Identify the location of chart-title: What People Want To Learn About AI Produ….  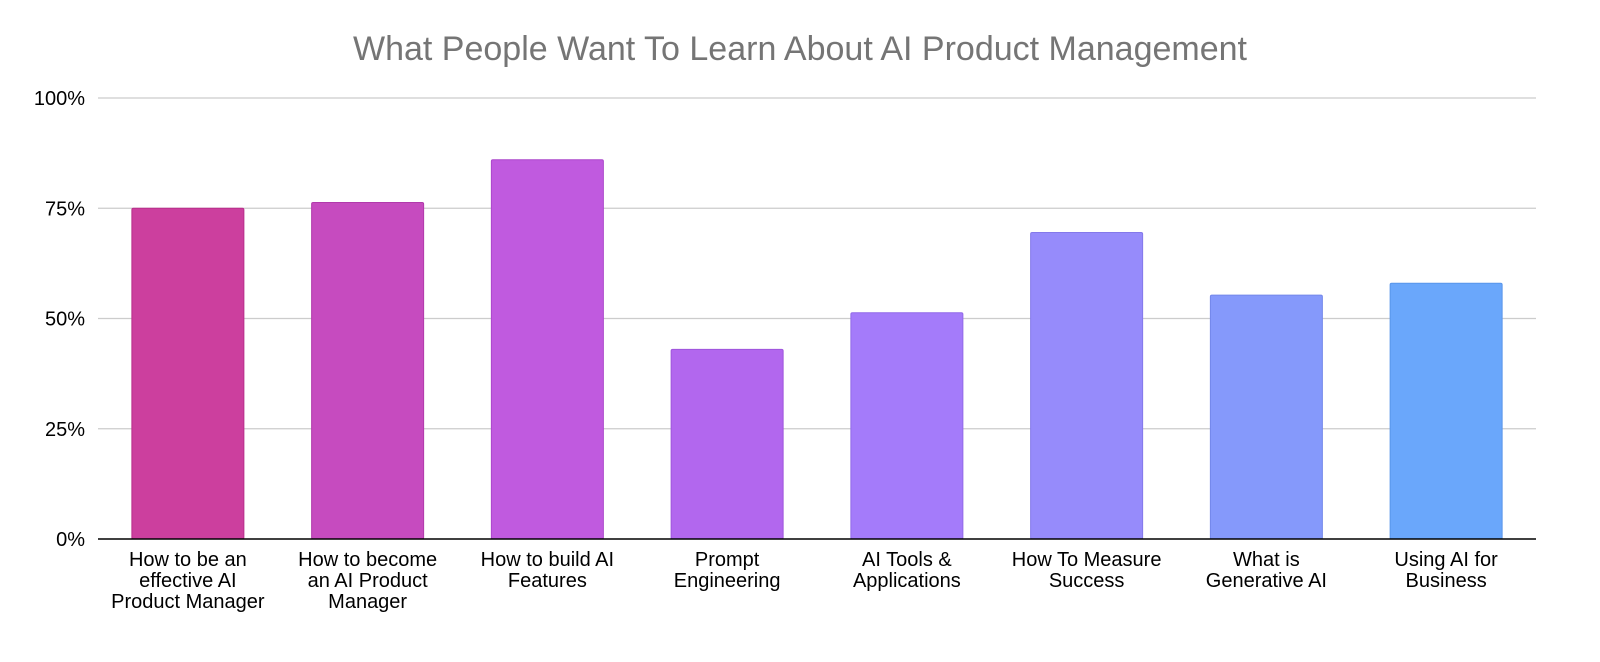
(800, 49).